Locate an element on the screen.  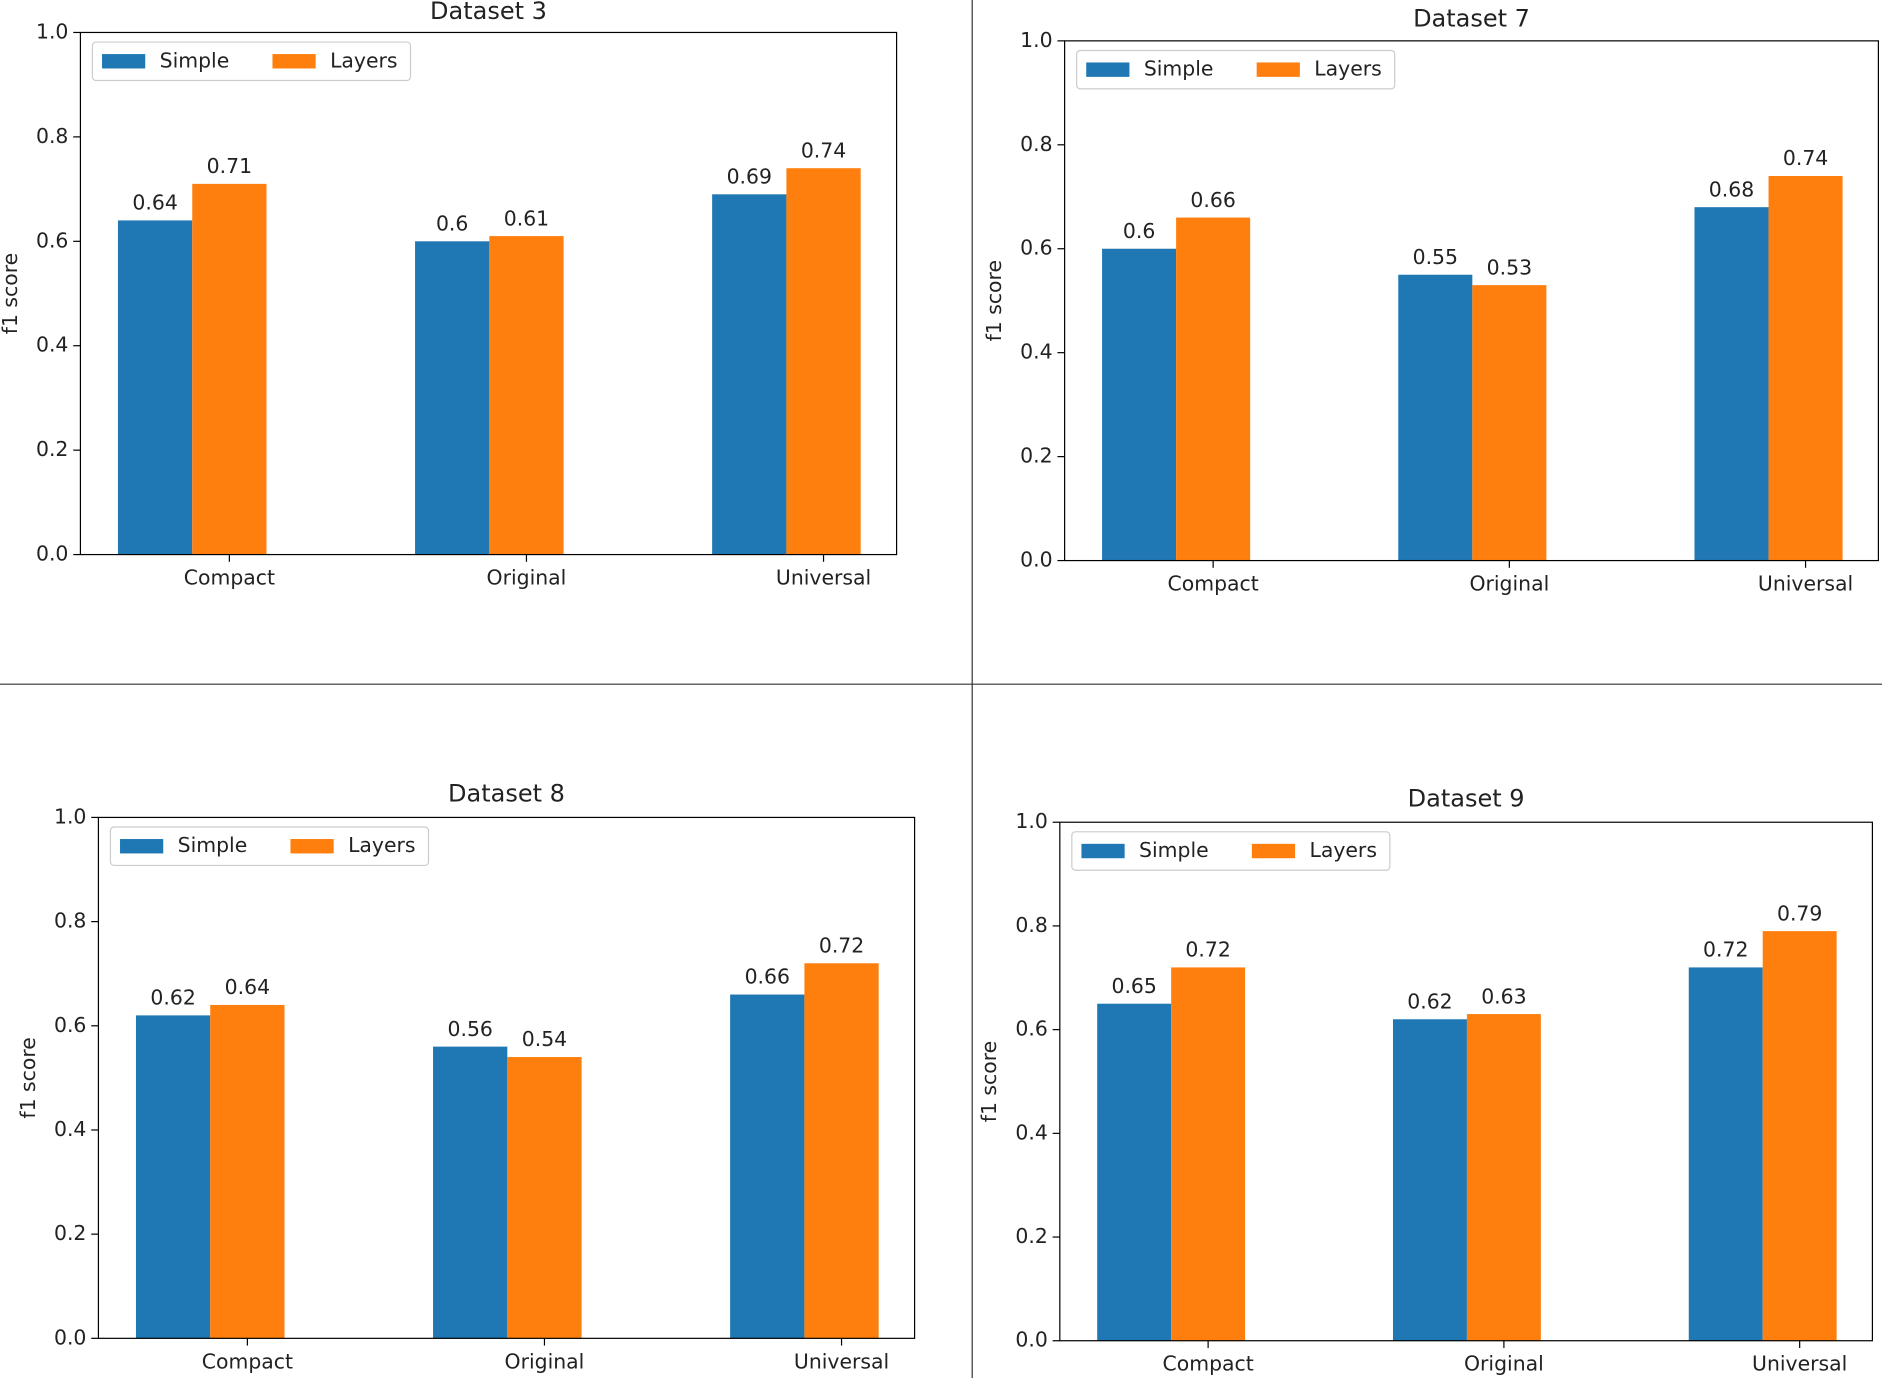
chart-title: Dataset 7 is located at coordinates (1471, 18).